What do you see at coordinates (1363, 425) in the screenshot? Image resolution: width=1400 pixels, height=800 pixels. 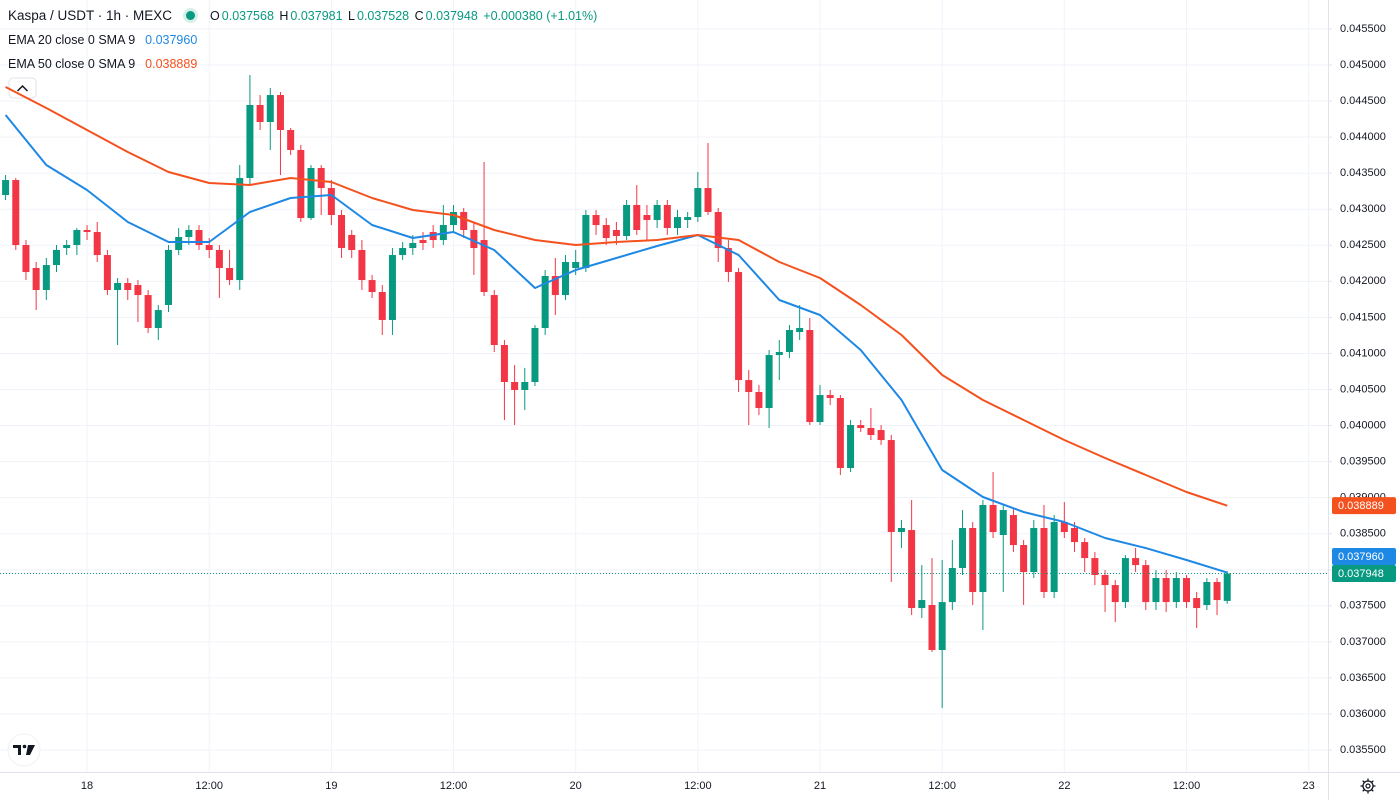 I see `y-tick-label: 0.040000` at bounding box center [1363, 425].